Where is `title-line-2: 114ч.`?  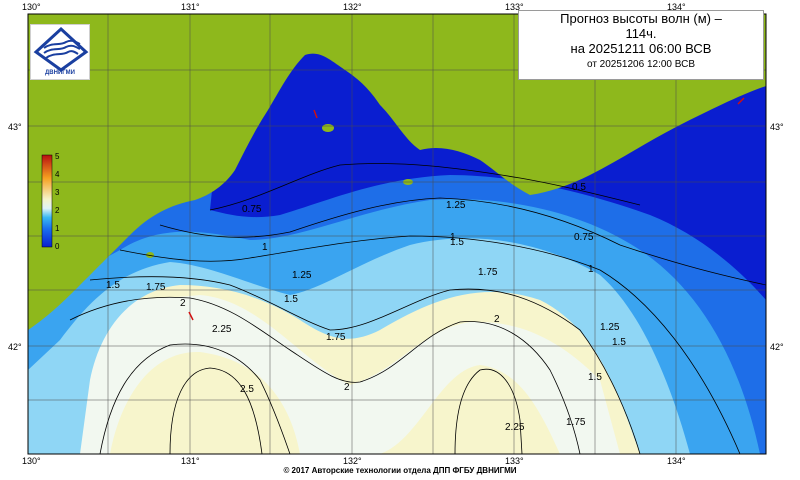
title-line-2: 114ч. is located at coordinates (641, 33).